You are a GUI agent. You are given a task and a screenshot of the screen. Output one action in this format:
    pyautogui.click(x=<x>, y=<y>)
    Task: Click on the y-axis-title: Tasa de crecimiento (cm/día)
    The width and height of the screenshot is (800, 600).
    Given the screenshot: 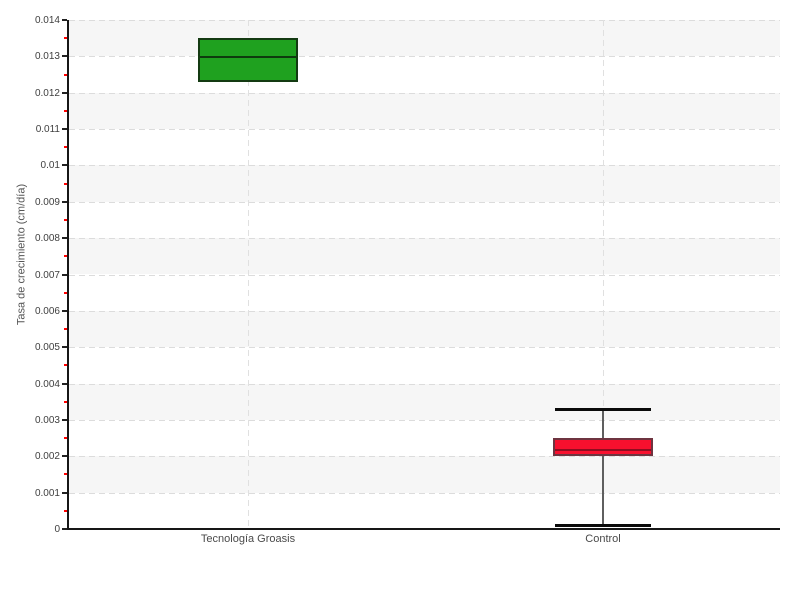 What is the action you would take?
    pyautogui.click(x=21, y=254)
    